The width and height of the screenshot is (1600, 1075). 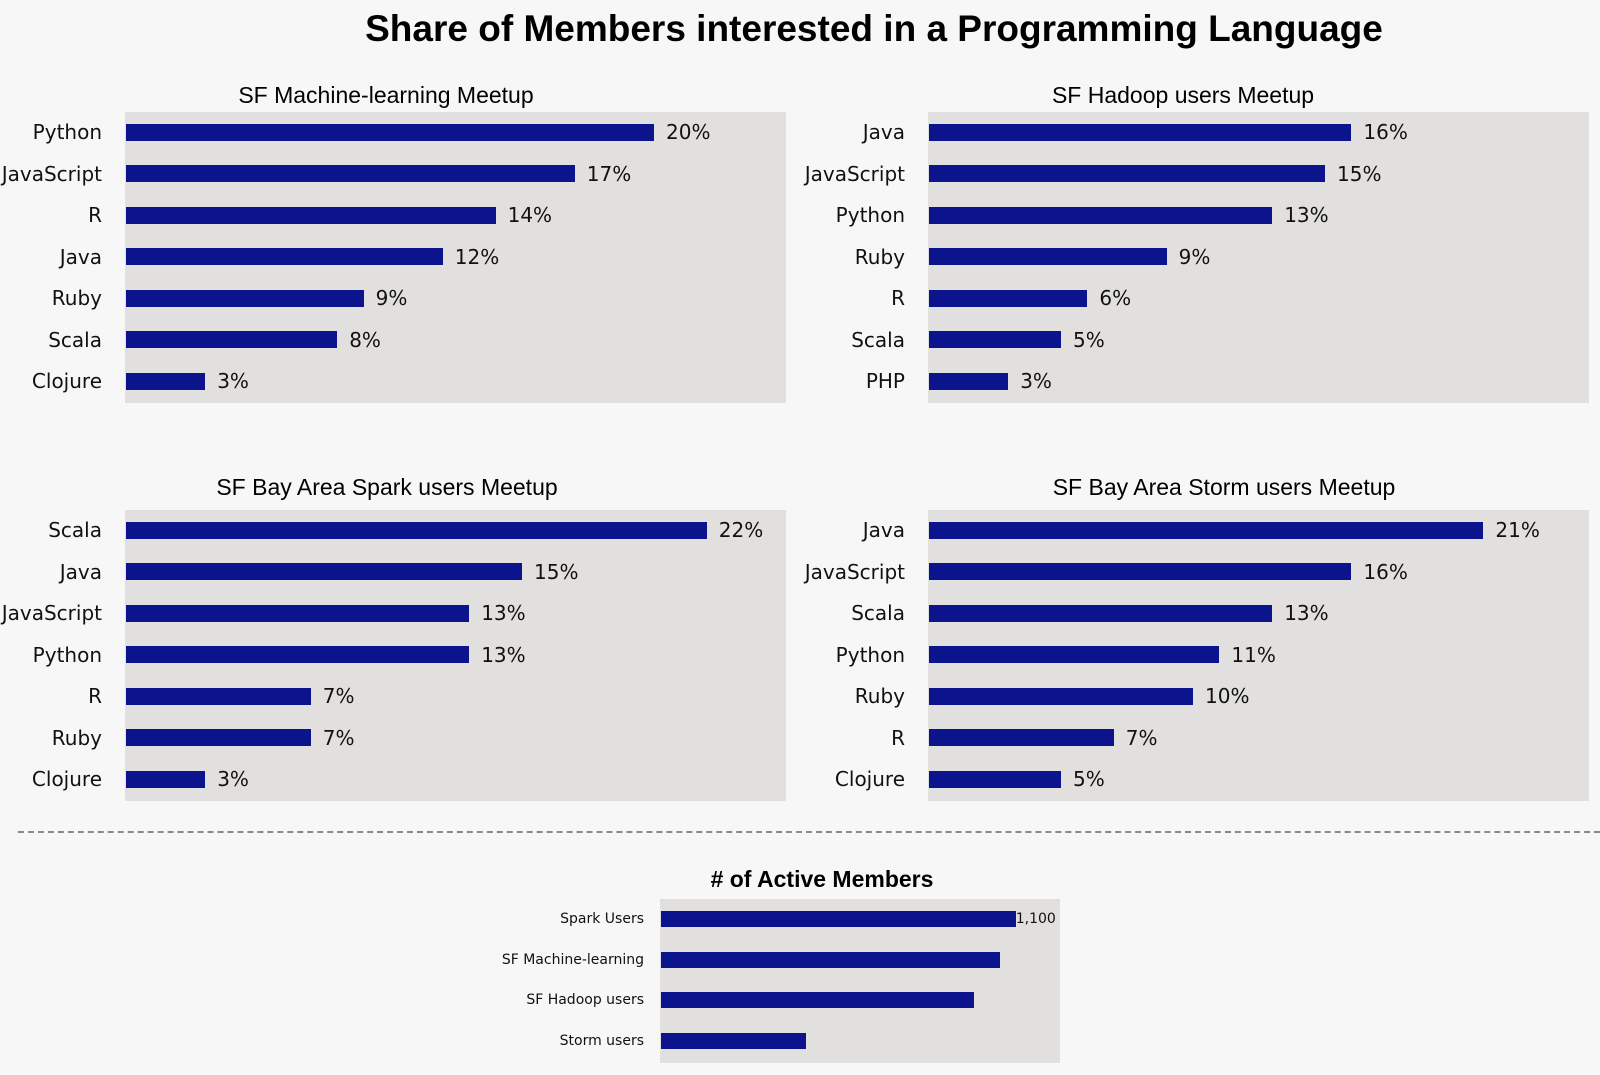 I want to click on data-label: 1,100, so click(x=1035, y=919).